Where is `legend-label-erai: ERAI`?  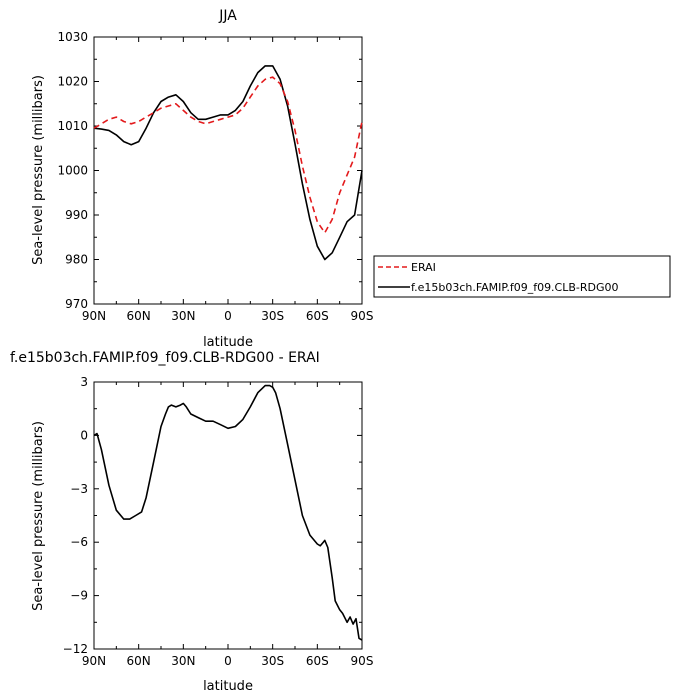 legend-label-erai: ERAI is located at coordinates (423, 267).